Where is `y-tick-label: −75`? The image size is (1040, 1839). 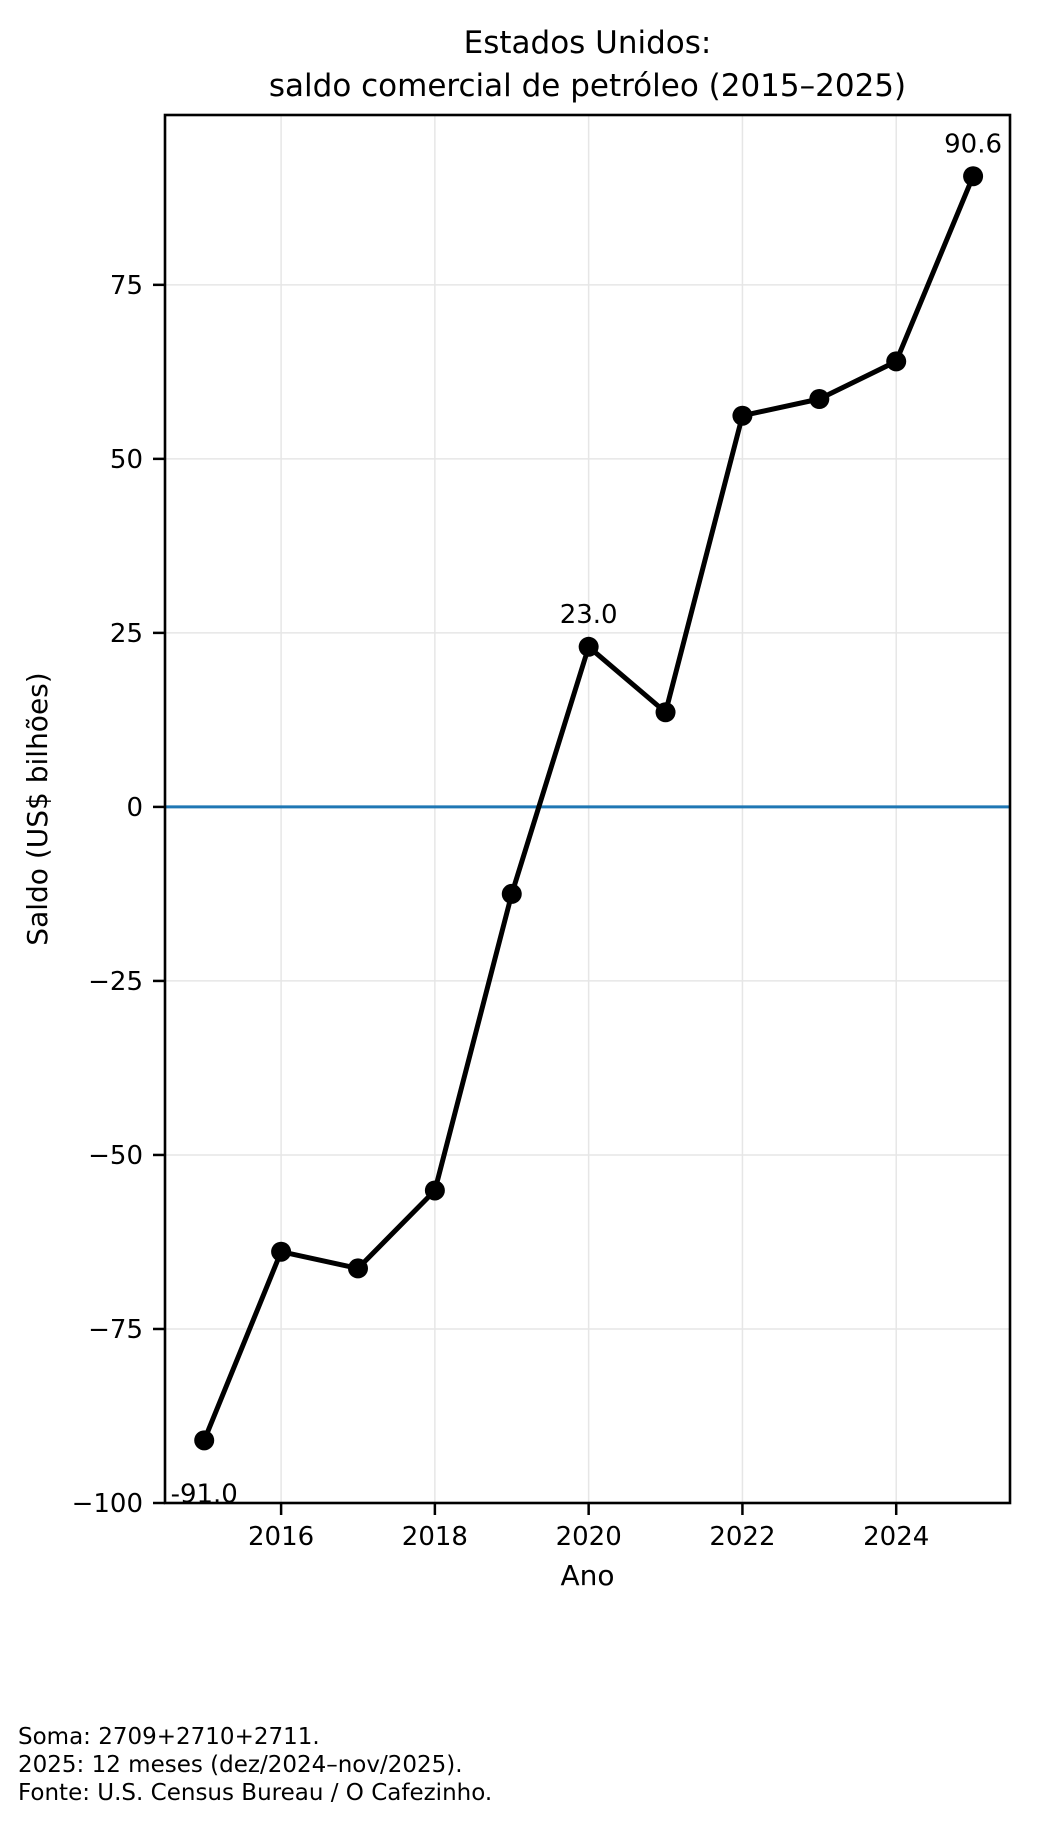
y-tick-label: −75 is located at coordinates (115, 1330).